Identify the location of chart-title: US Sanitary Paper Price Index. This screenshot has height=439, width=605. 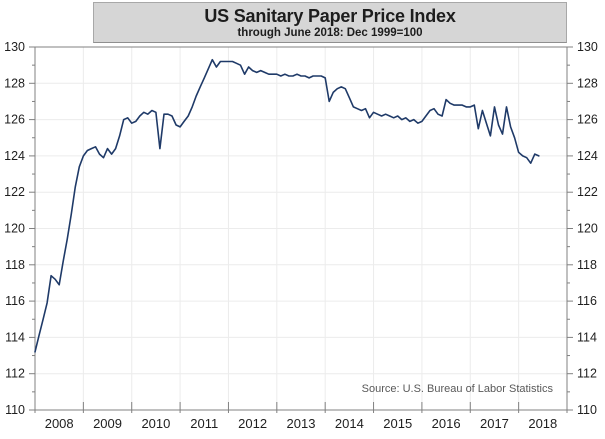
(330, 16).